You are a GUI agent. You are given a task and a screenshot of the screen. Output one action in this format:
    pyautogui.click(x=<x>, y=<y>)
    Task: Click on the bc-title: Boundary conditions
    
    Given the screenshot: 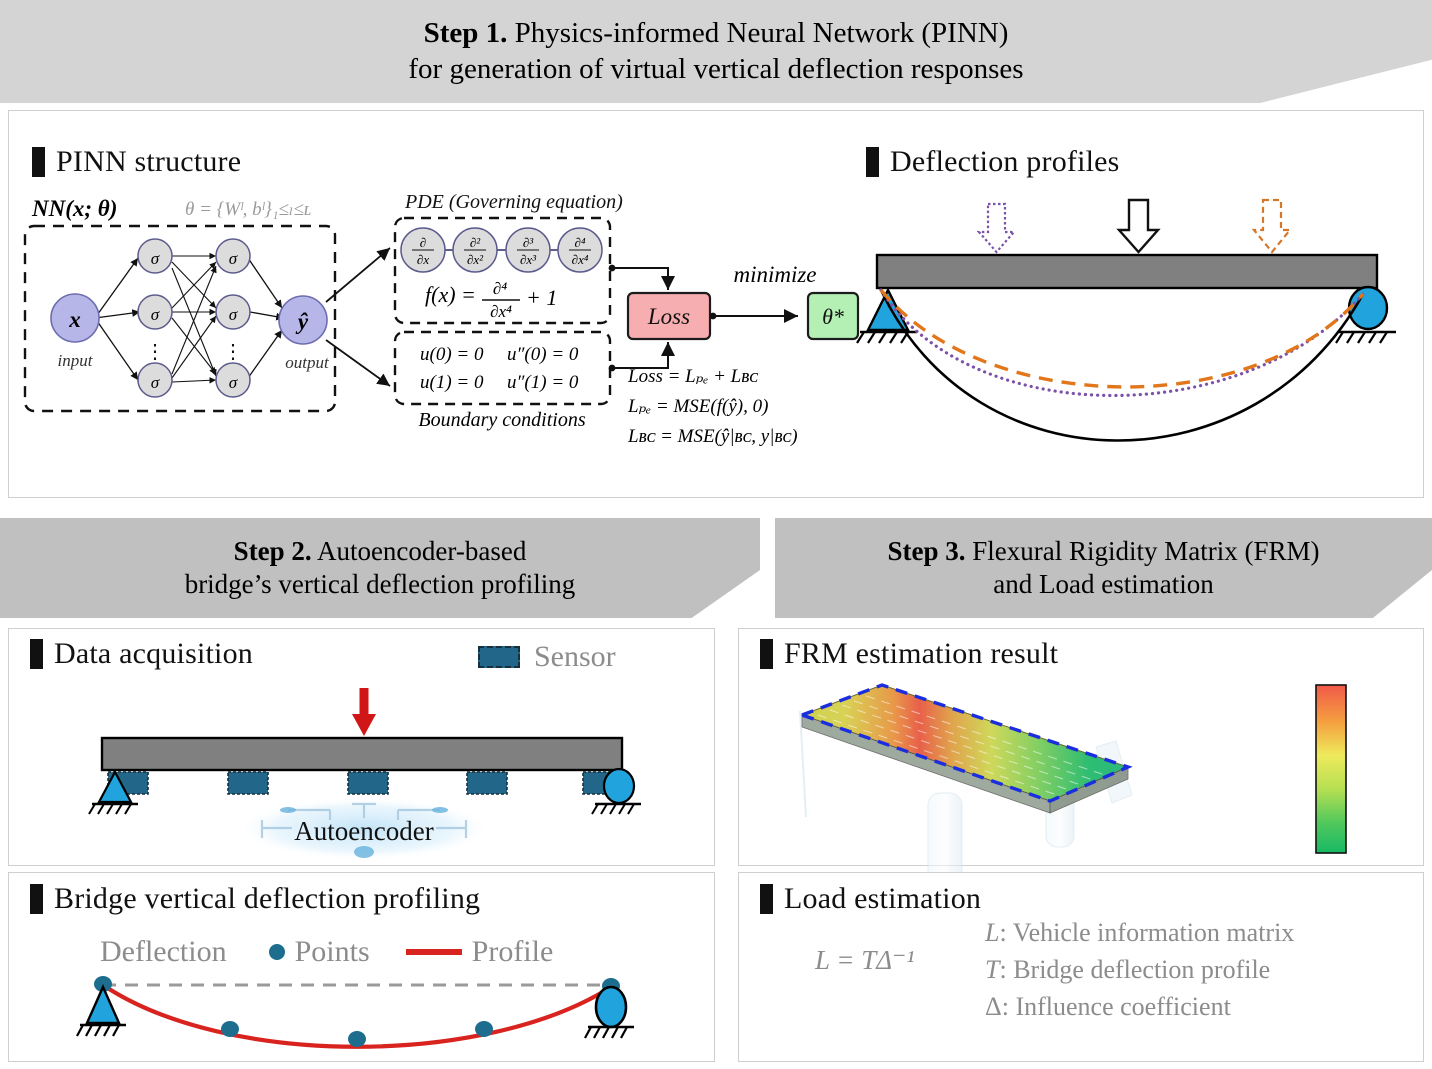 What is the action you would take?
    pyautogui.click(x=501, y=420)
    